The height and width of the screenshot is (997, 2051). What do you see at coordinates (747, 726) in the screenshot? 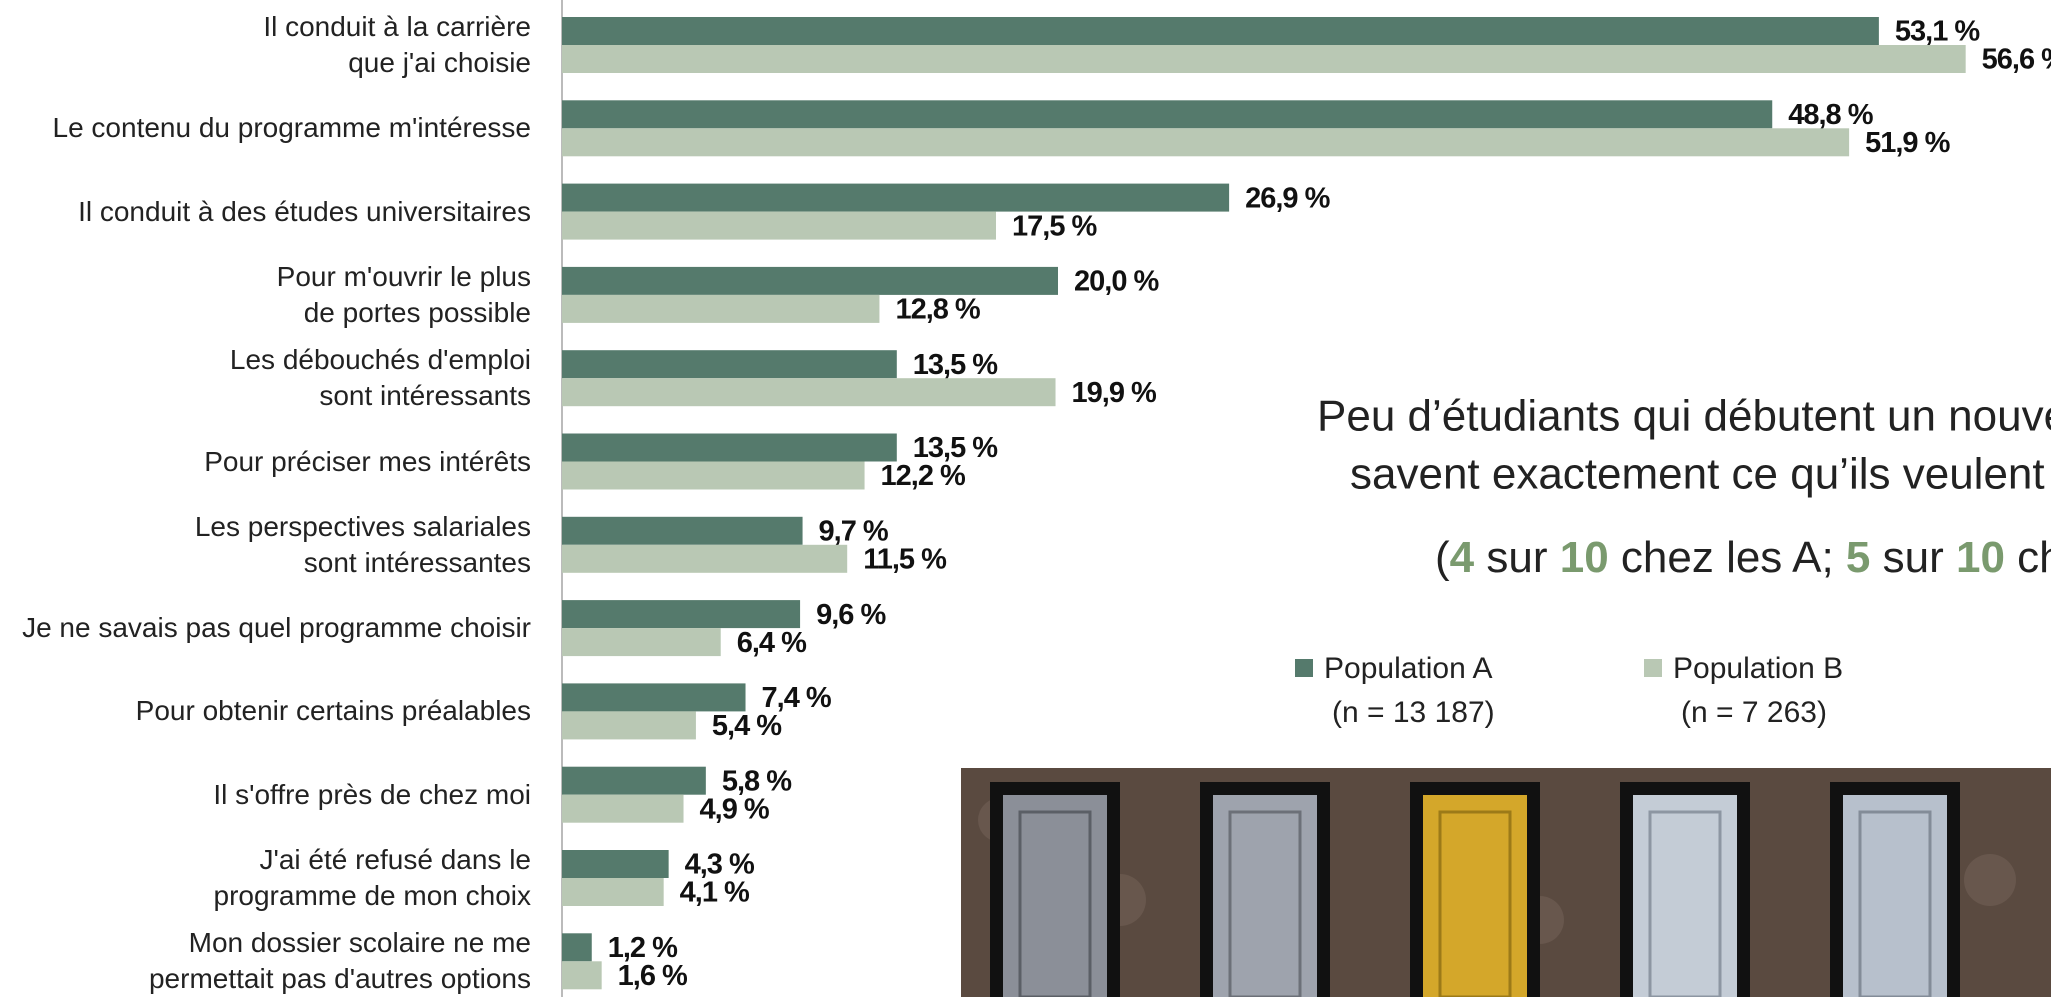
I see `value-label: 5,4 %` at bounding box center [747, 726].